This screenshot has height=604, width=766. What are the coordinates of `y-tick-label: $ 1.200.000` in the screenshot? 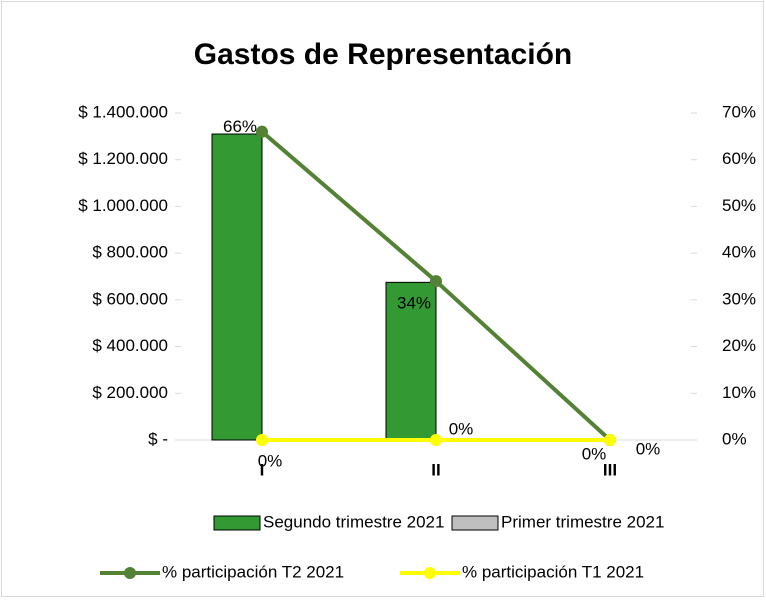 It's located at (123, 158).